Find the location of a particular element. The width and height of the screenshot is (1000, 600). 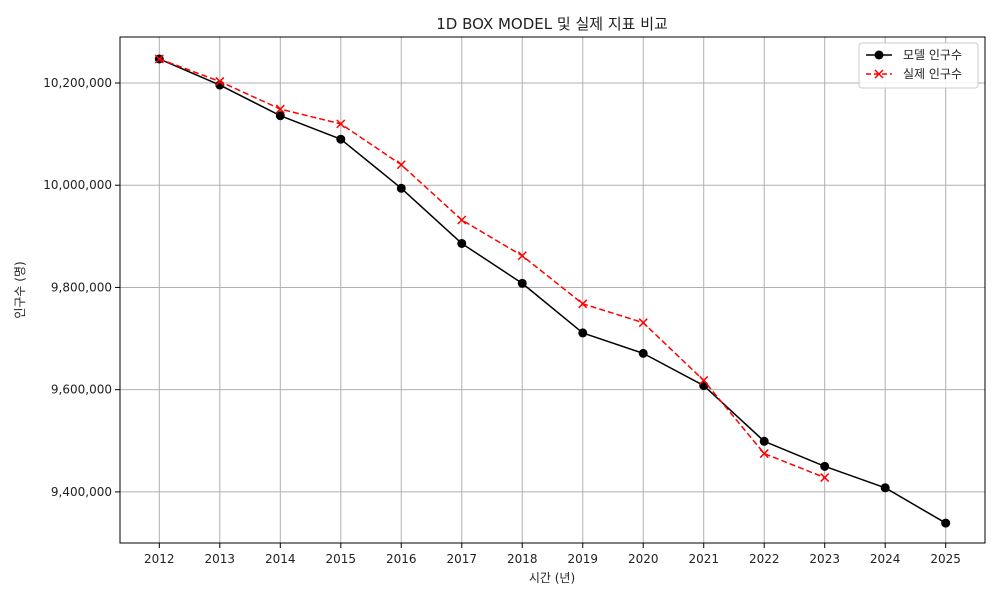

x-tick-label: 2019 is located at coordinates (582, 559).